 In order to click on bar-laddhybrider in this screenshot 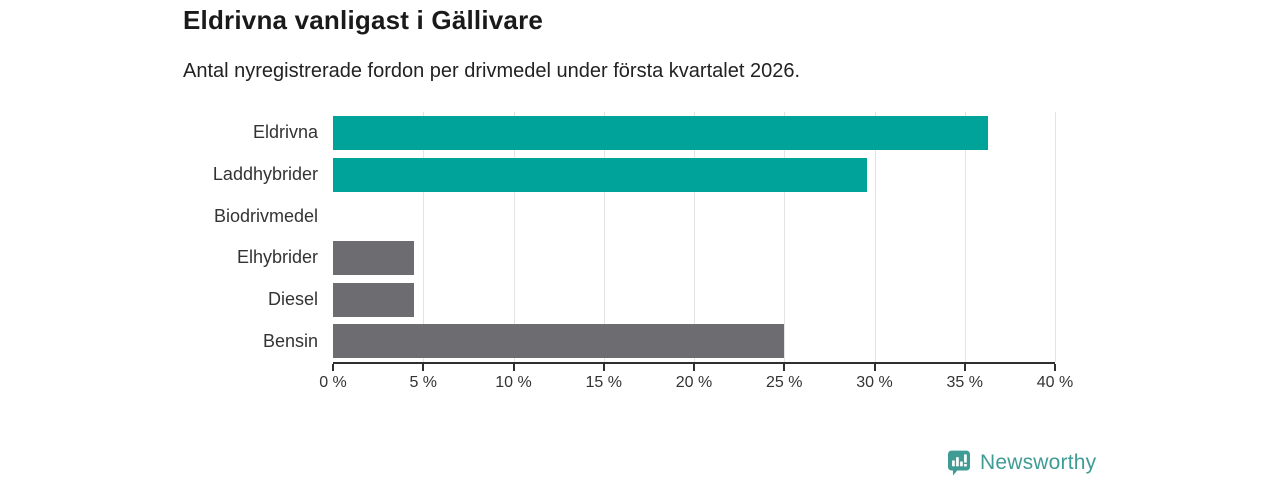, I will do `click(600, 174)`.